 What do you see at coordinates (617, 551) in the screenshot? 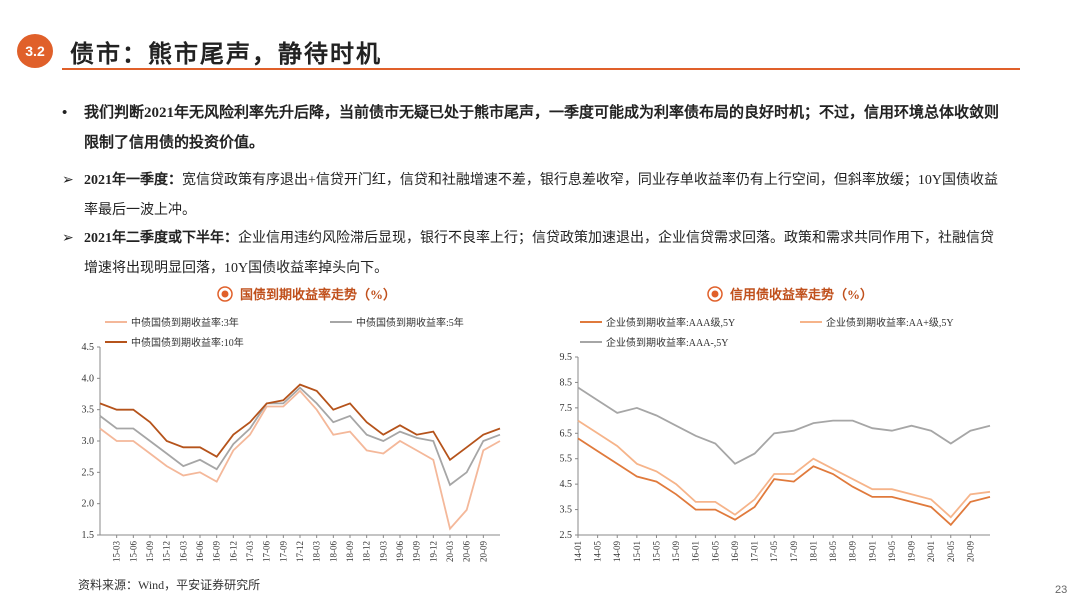
I see `x-tick-label: 14-09` at bounding box center [617, 551].